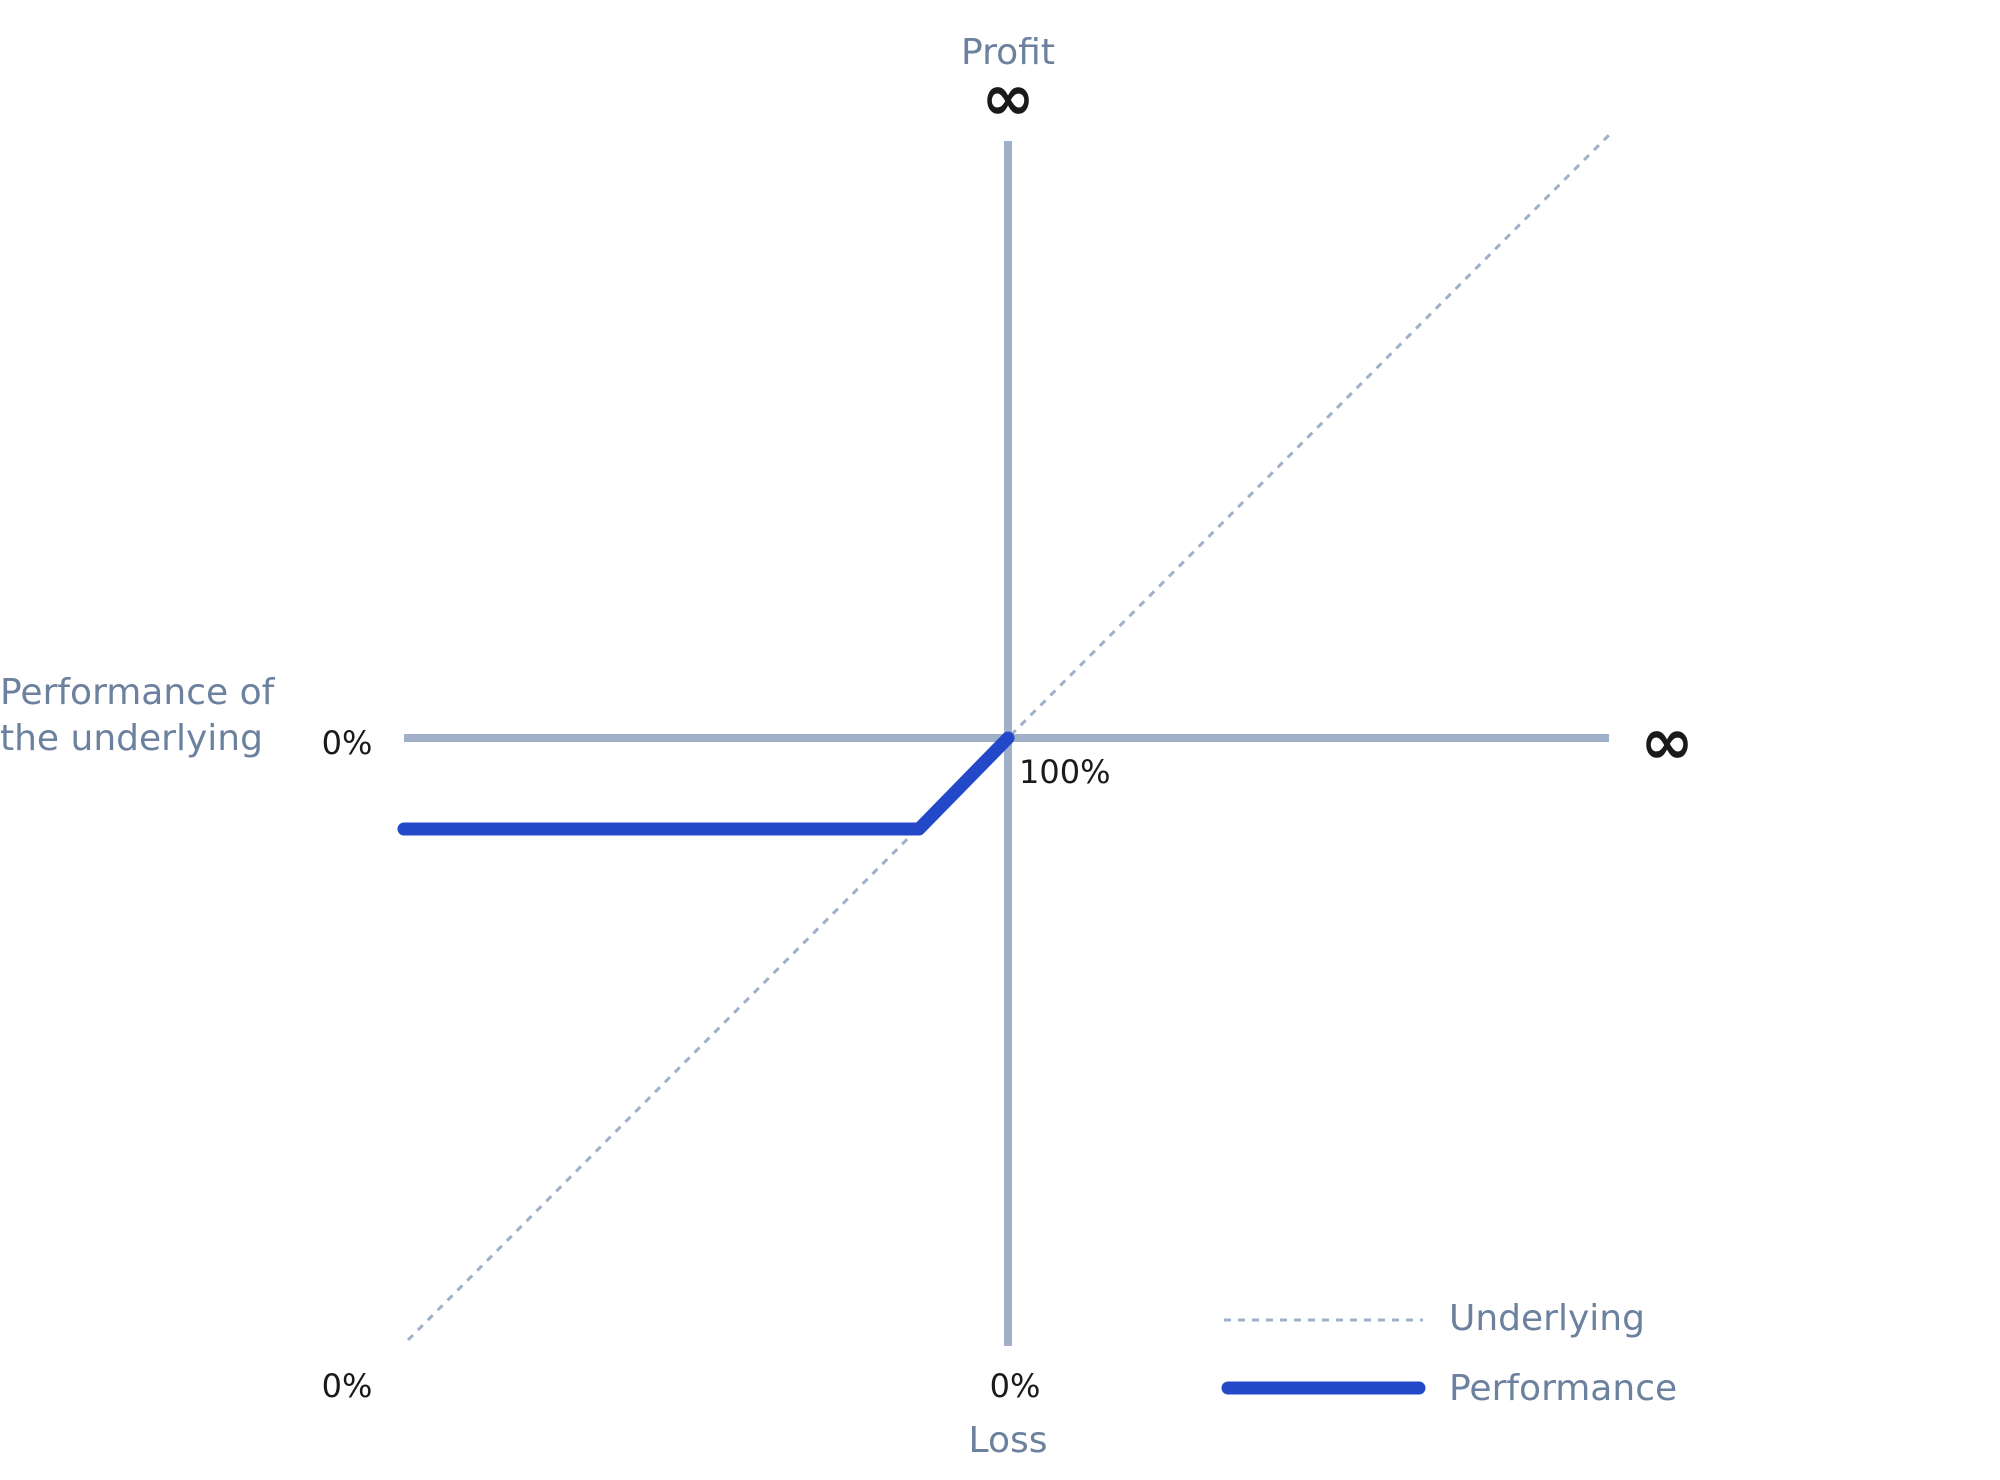  I want to click on legend-label: Performance, so click(1563, 1388).